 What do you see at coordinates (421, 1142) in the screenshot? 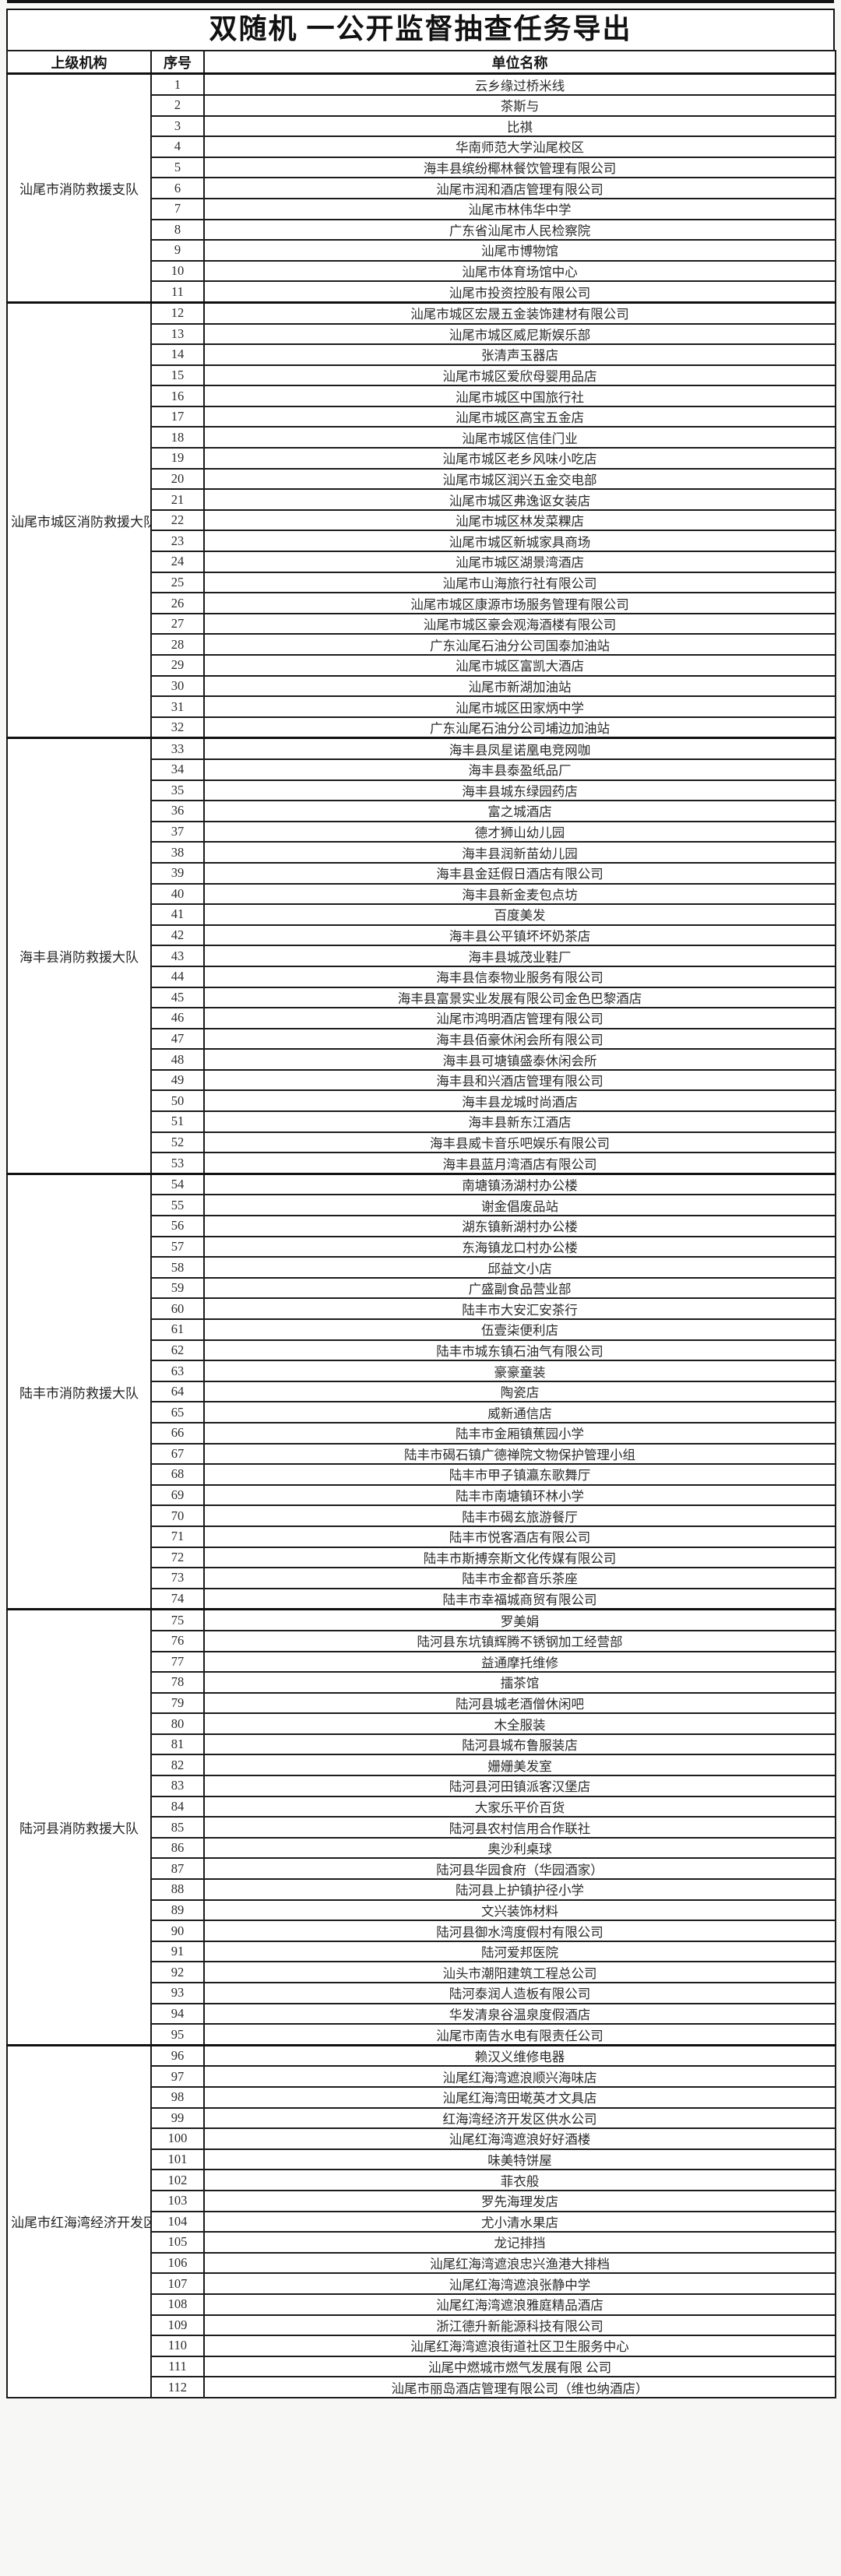
I see `table-row: 52 海丰县威卡音乐吧娱乐有限公司` at bounding box center [421, 1142].